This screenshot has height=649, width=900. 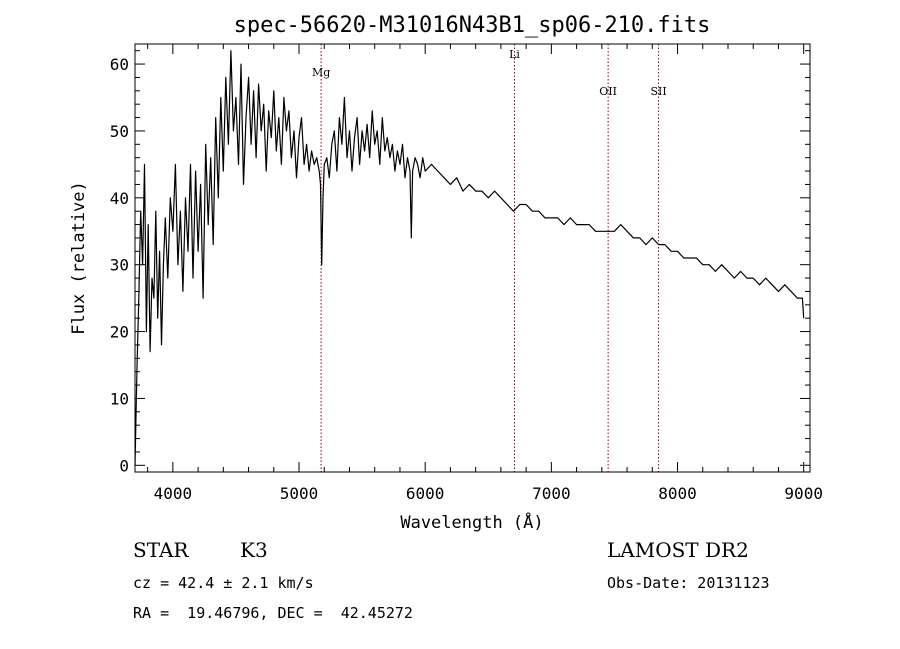 What do you see at coordinates (472, 25) in the screenshot?
I see `chart-title: spec-56620-M31016N43B1_sp06-210.fits` at bounding box center [472, 25].